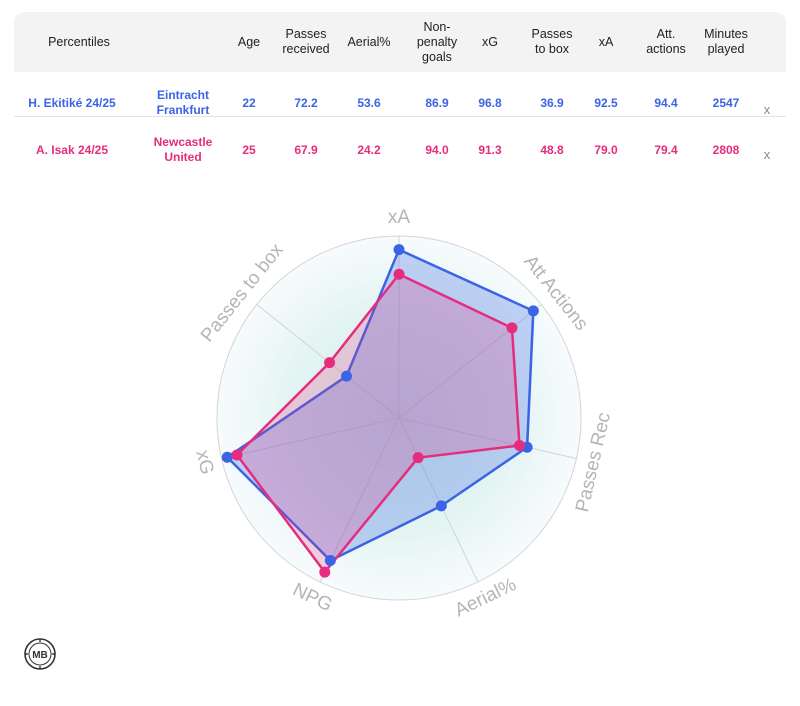 The width and height of the screenshot is (800, 706). What do you see at coordinates (606, 41) in the screenshot?
I see `header-xa: xA` at bounding box center [606, 41].